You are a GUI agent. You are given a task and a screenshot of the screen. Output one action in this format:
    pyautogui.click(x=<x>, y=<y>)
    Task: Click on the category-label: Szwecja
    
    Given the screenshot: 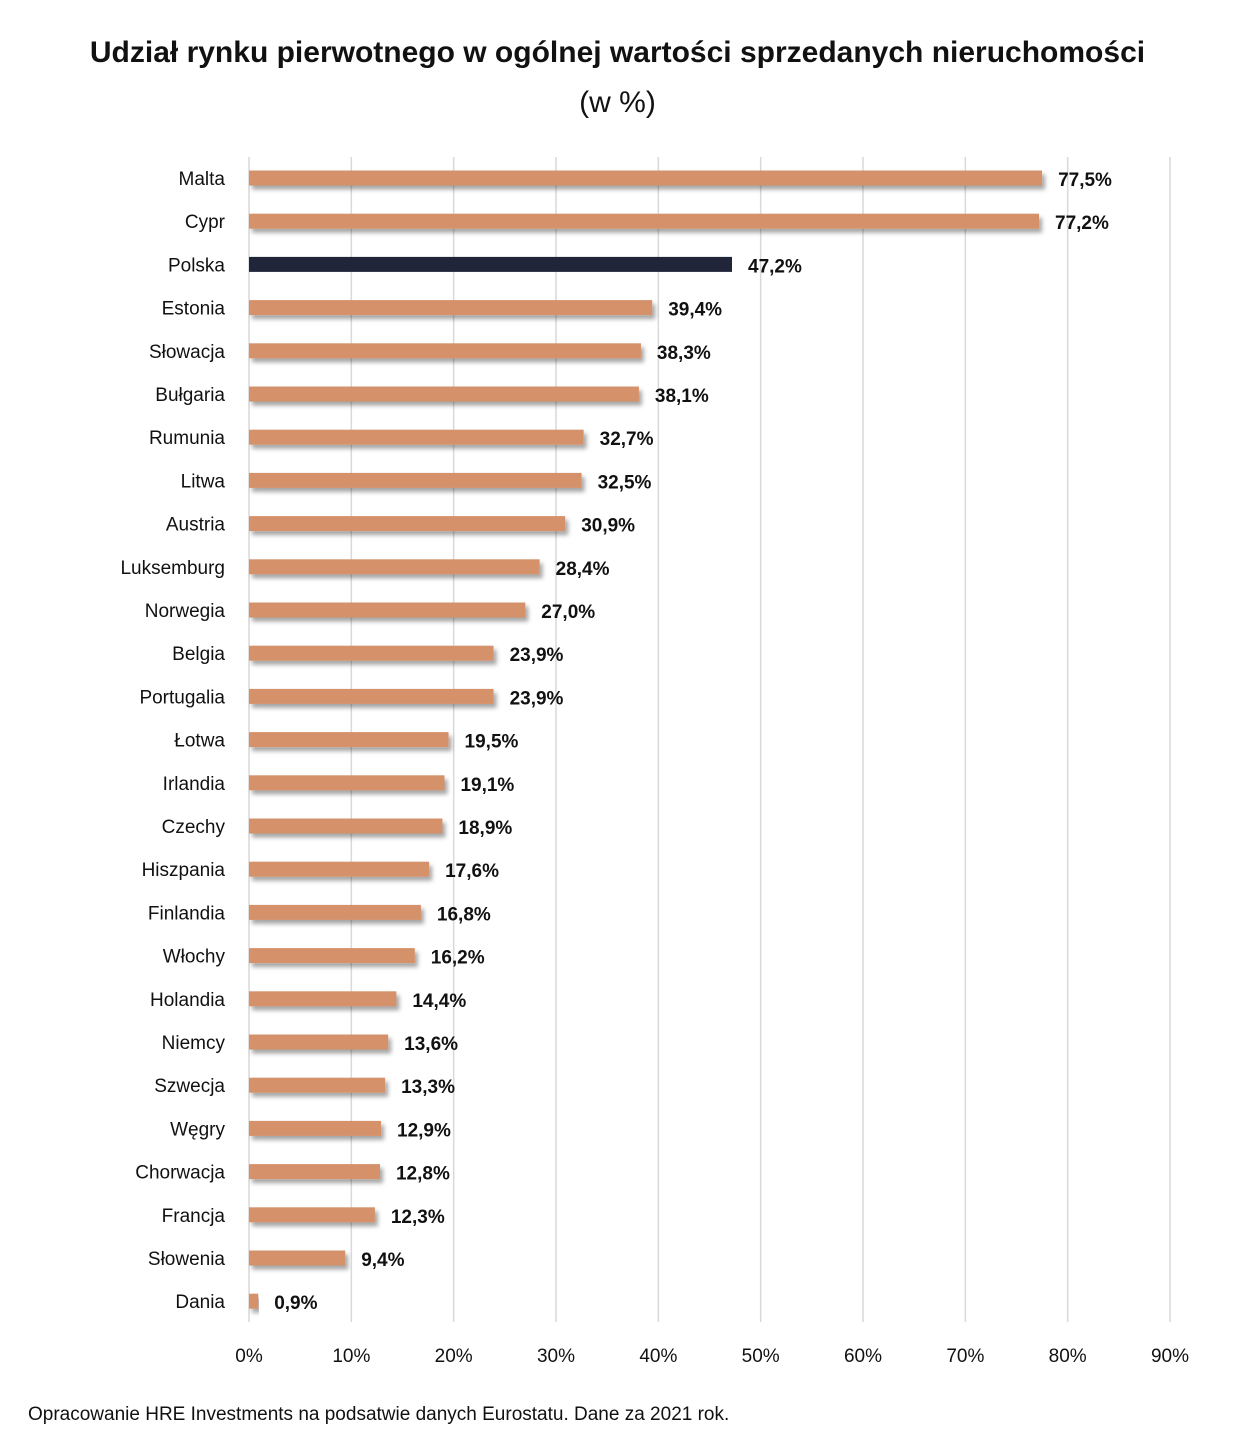 What is the action you would take?
    pyautogui.click(x=189, y=1086)
    